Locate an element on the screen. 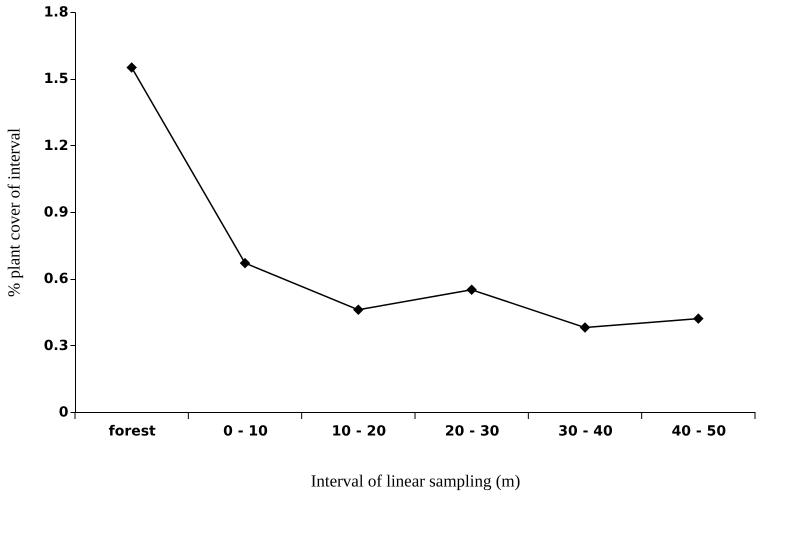 The image size is (809, 539). x-tick-label: forest is located at coordinates (132, 432).